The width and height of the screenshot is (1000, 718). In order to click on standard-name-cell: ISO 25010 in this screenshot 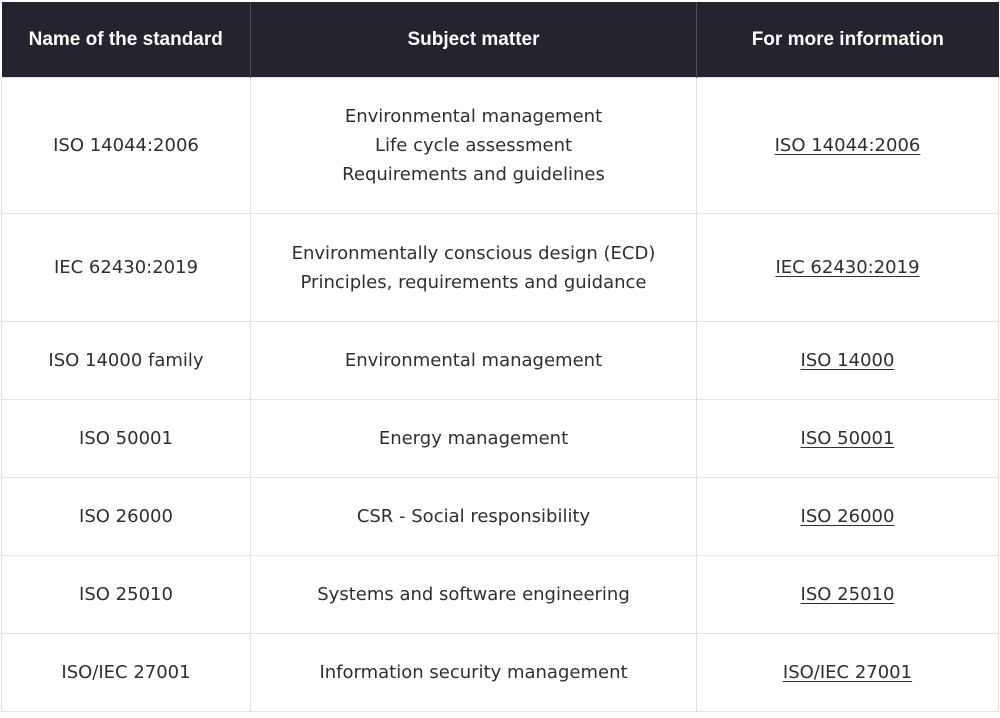, I will do `click(126, 594)`.